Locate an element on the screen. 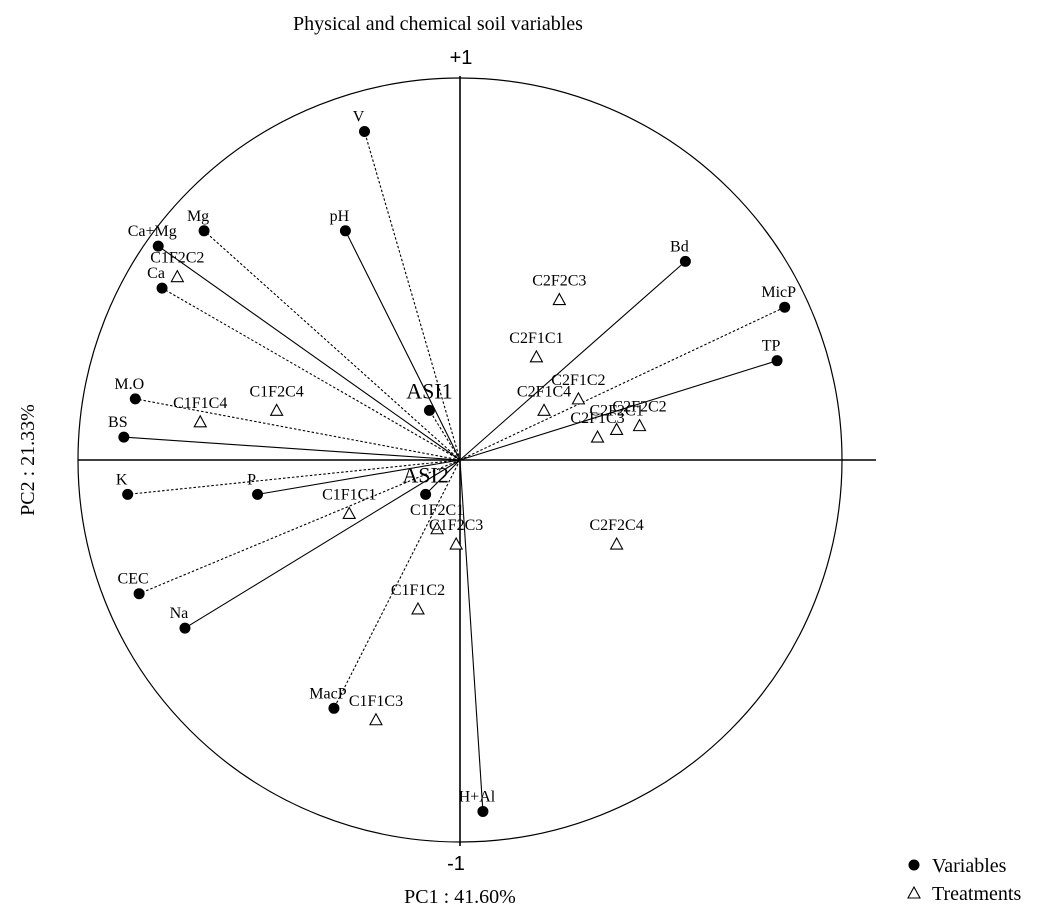 This screenshot has height=913, width=1047. vector-mg is located at coordinates (332, 345).